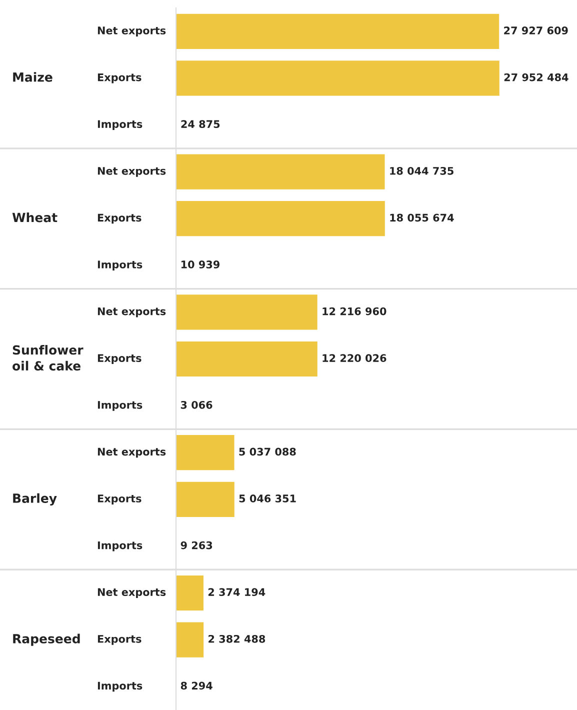 Image resolution: width=577 pixels, height=710 pixels. Describe the element at coordinates (35, 499) in the screenshot. I see `text: Barley` at that location.